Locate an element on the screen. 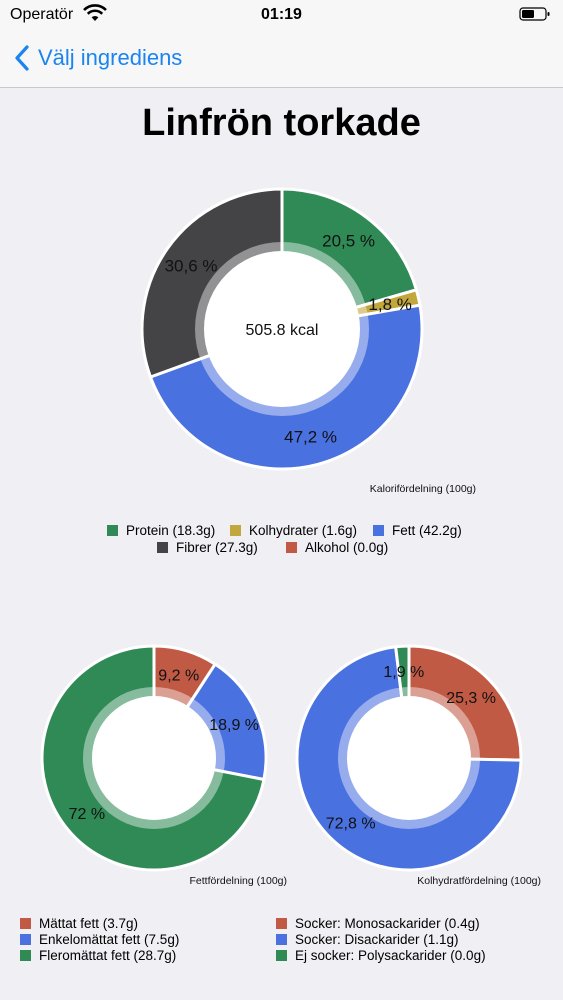  calorie-slice-label: 47,2 % is located at coordinates (310, 436).